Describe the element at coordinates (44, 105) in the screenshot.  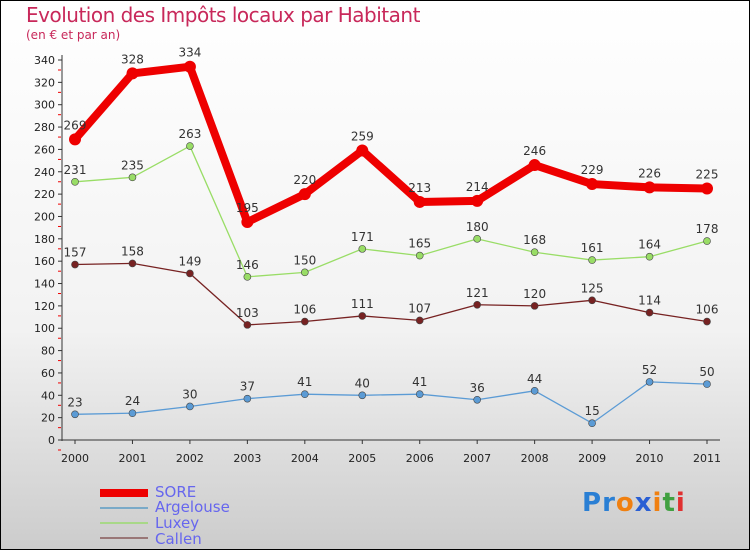
I see `y-tick-label: 300` at that location.